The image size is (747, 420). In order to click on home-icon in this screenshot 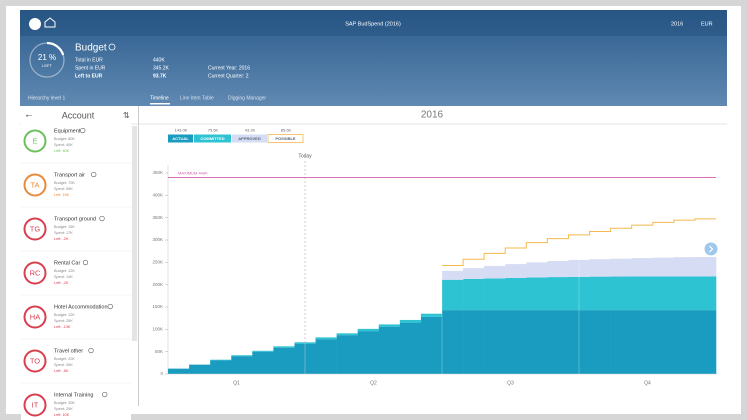, I will do `click(50, 22)`.